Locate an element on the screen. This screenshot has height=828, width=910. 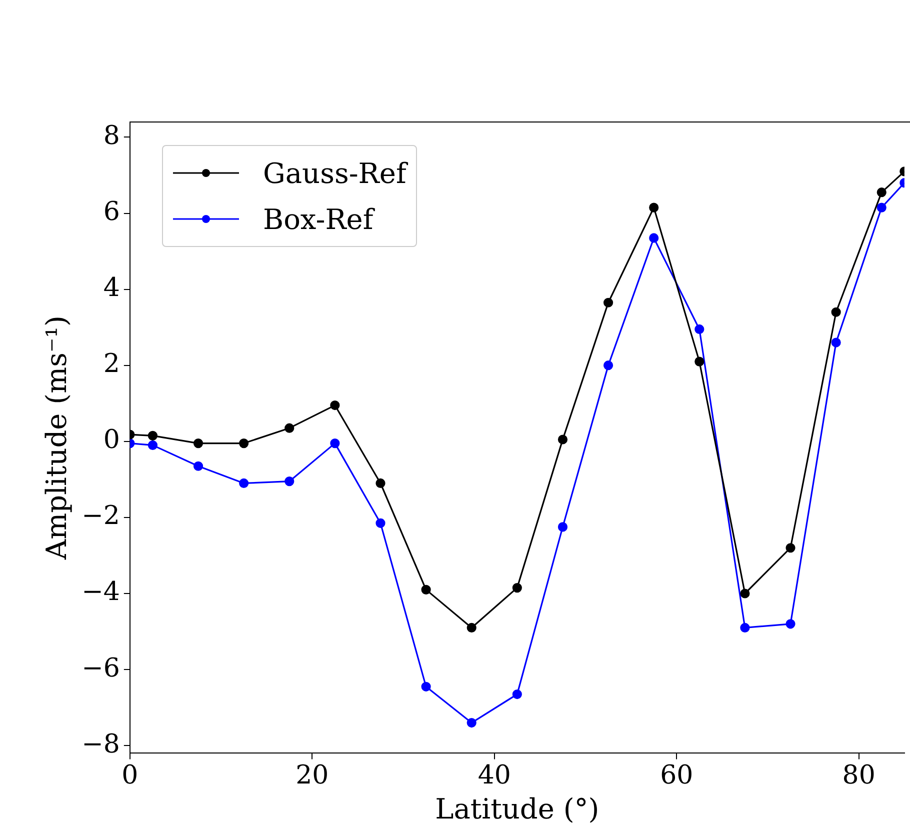
y-tick-label: 2 is located at coordinates (111, 364).